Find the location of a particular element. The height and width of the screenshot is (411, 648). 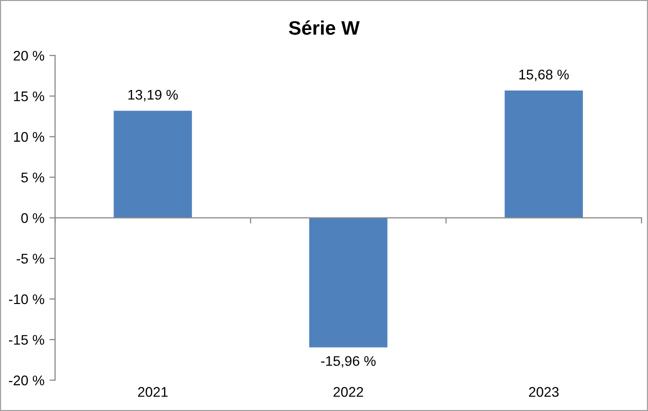

y-tick-label: -20 % is located at coordinates (26, 381).